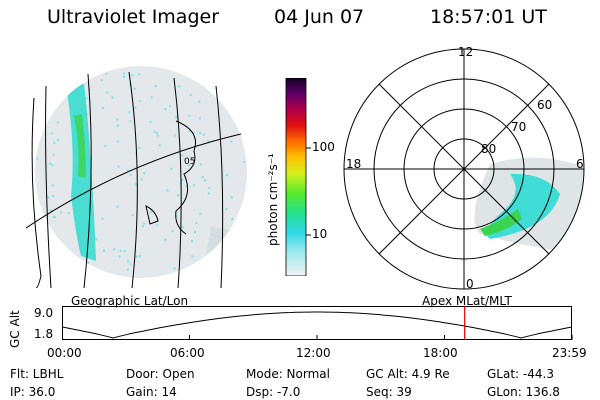  What do you see at coordinates (440, 353) in the screenshot?
I see `time-tick-1800: 18:00` at bounding box center [440, 353].